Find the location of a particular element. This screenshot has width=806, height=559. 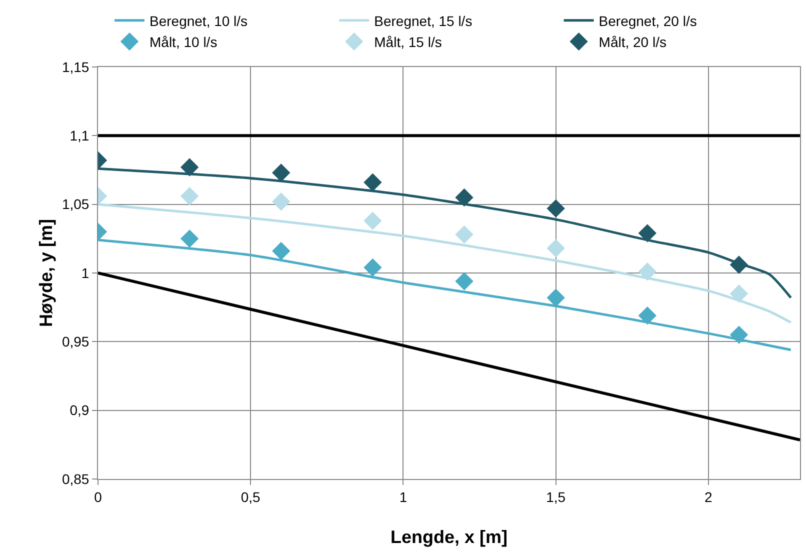

x-tick-label: 1 is located at coordinates (403, 496).